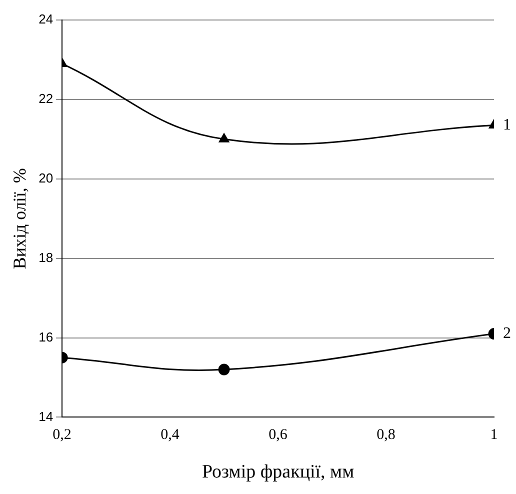  What do you see at coordinates (46, 178) in the screenshot?
I see `y-tick-label: 20` at bounding box center [46, 178].